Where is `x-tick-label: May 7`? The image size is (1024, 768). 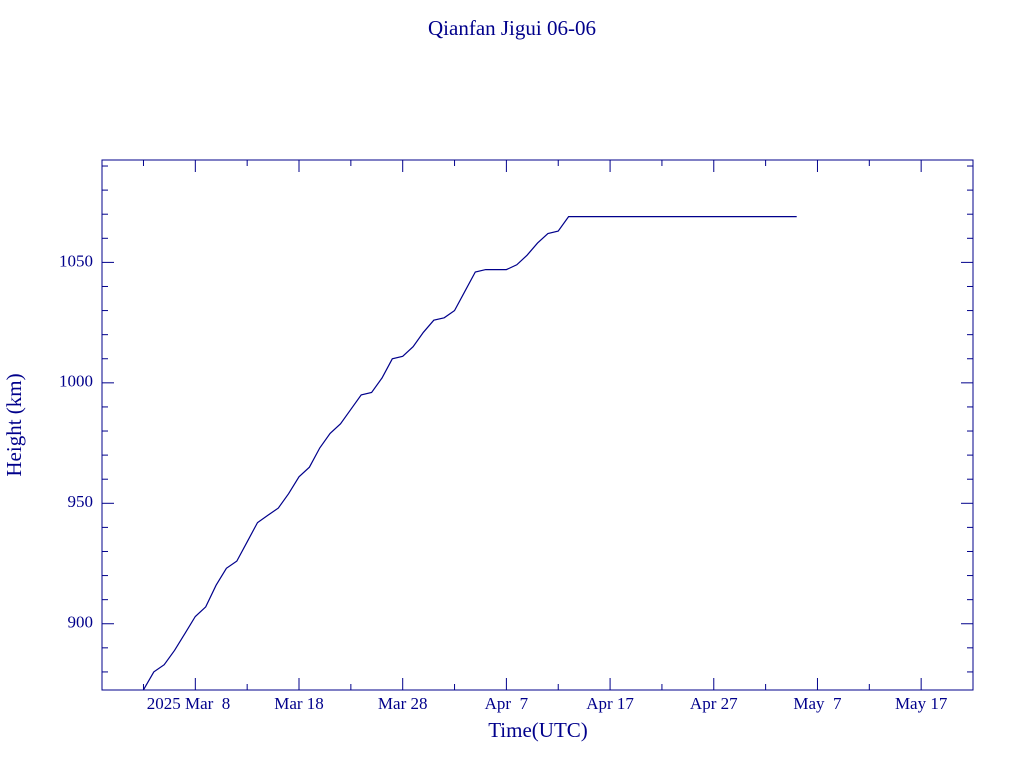 x-tick-label: May 7 is located at coordinates (817, 703).